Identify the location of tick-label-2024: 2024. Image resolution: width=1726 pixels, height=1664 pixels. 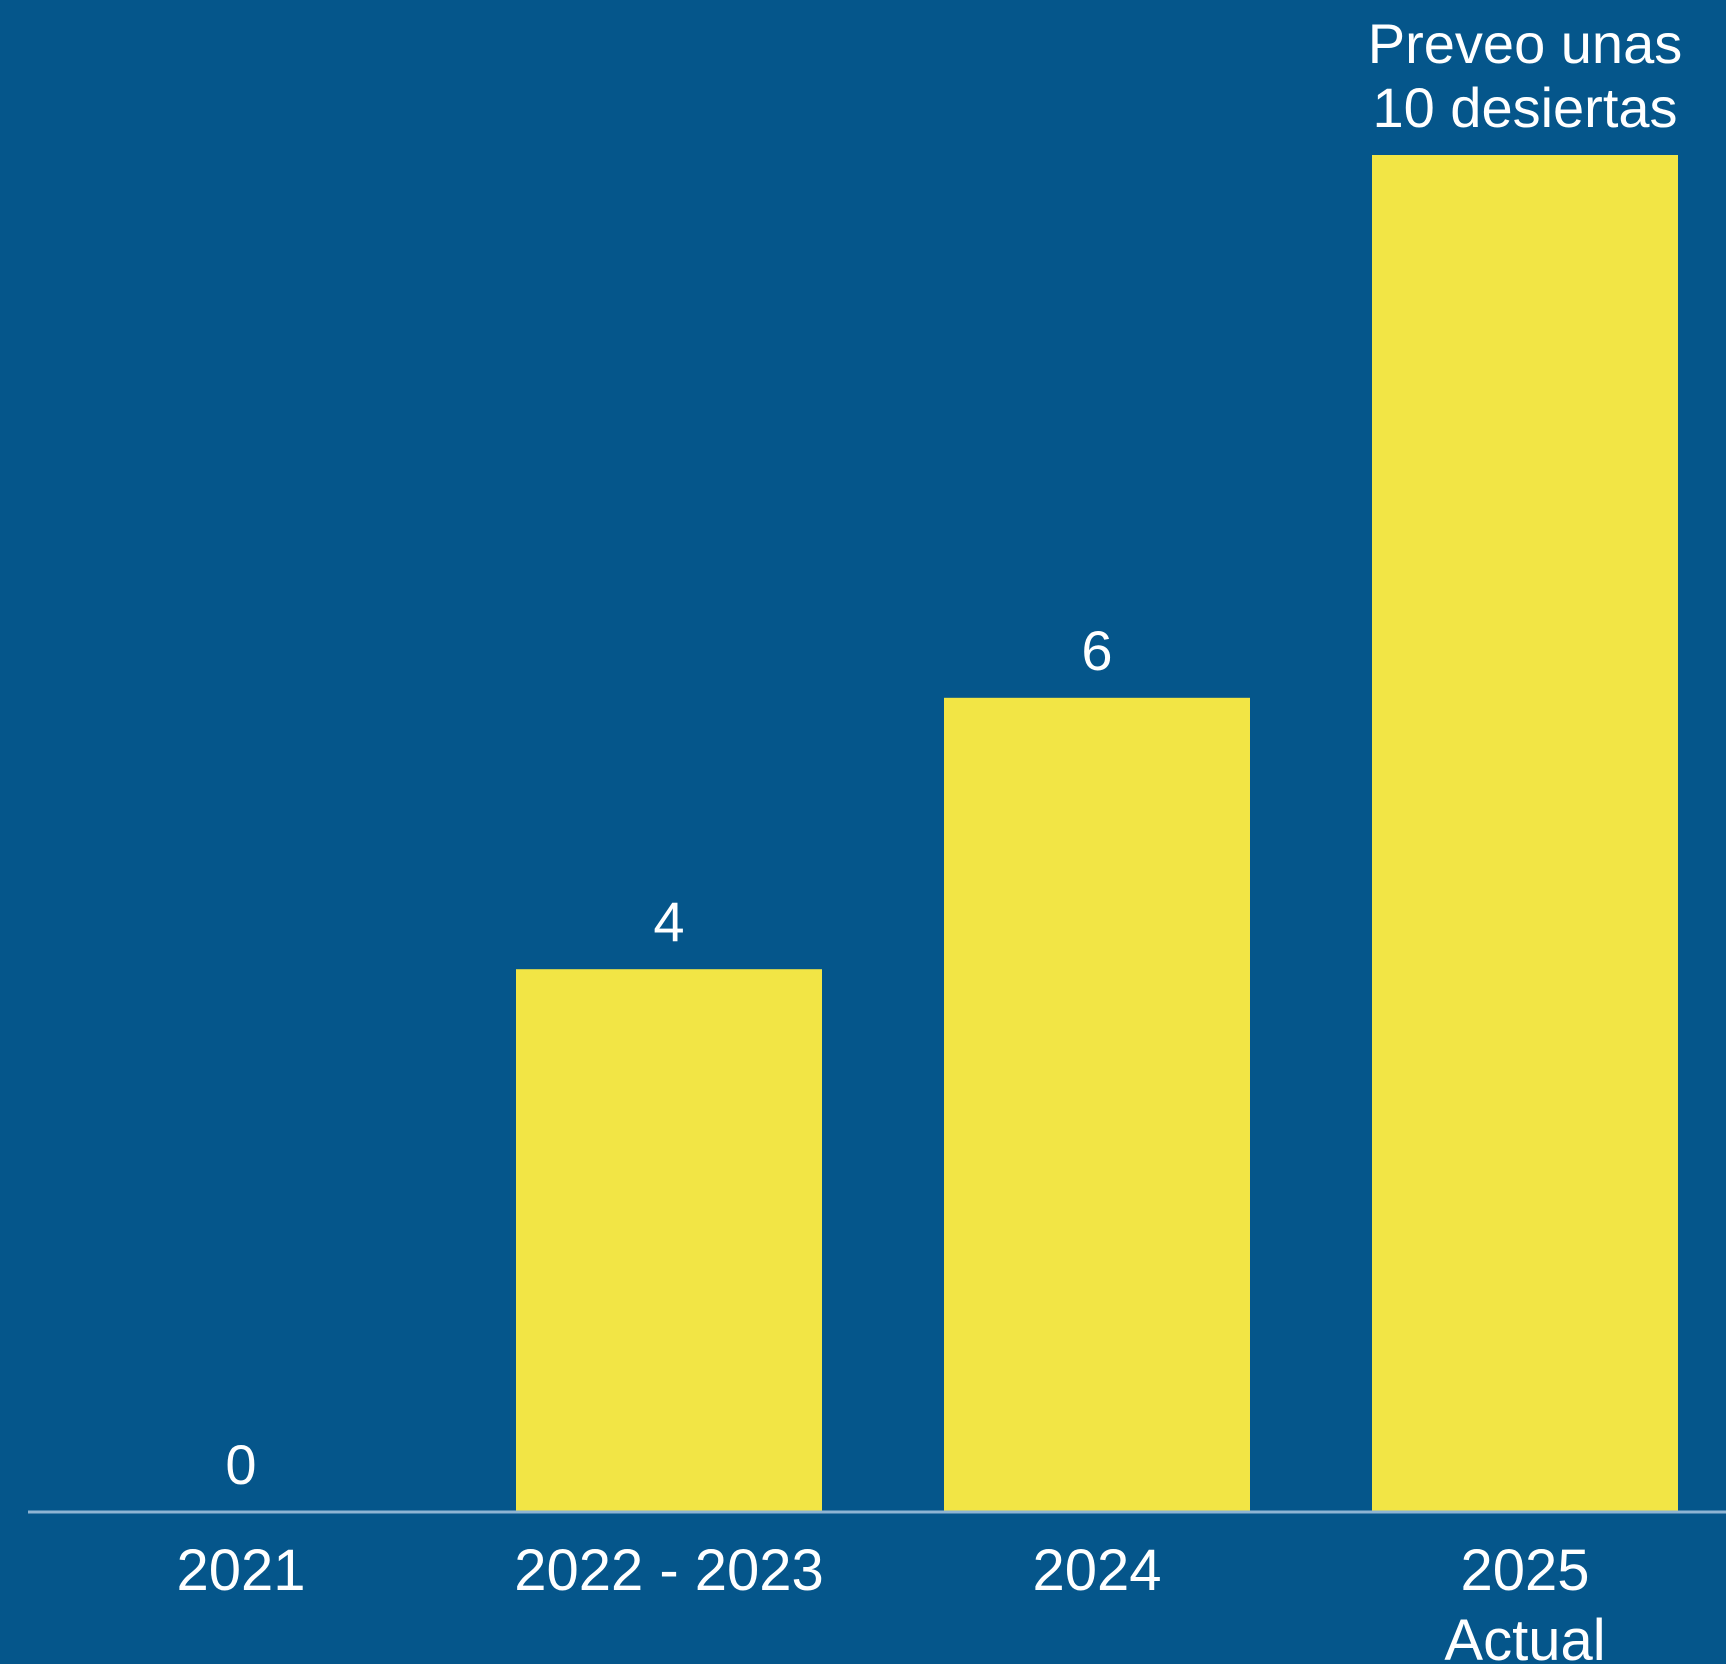
(1096, 1570).